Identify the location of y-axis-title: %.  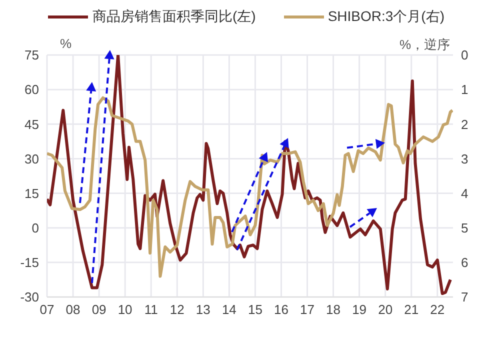
(66, 43).